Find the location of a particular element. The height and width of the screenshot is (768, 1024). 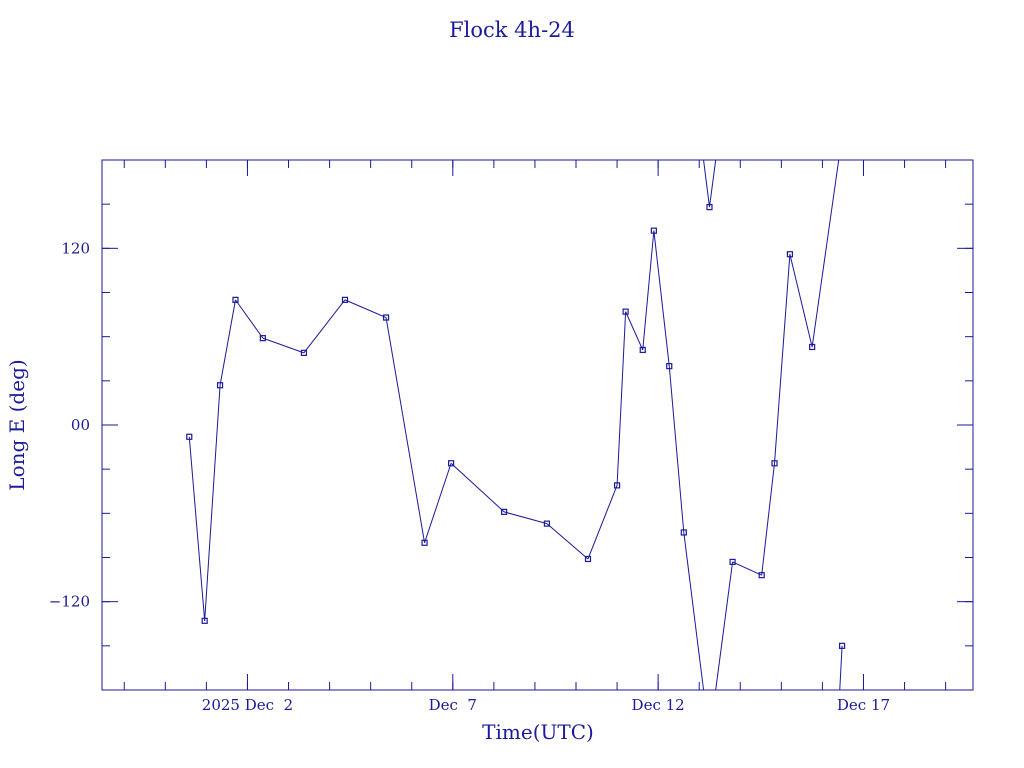

x-tick-label: Dec 7 is located at coordinates (453, 705).